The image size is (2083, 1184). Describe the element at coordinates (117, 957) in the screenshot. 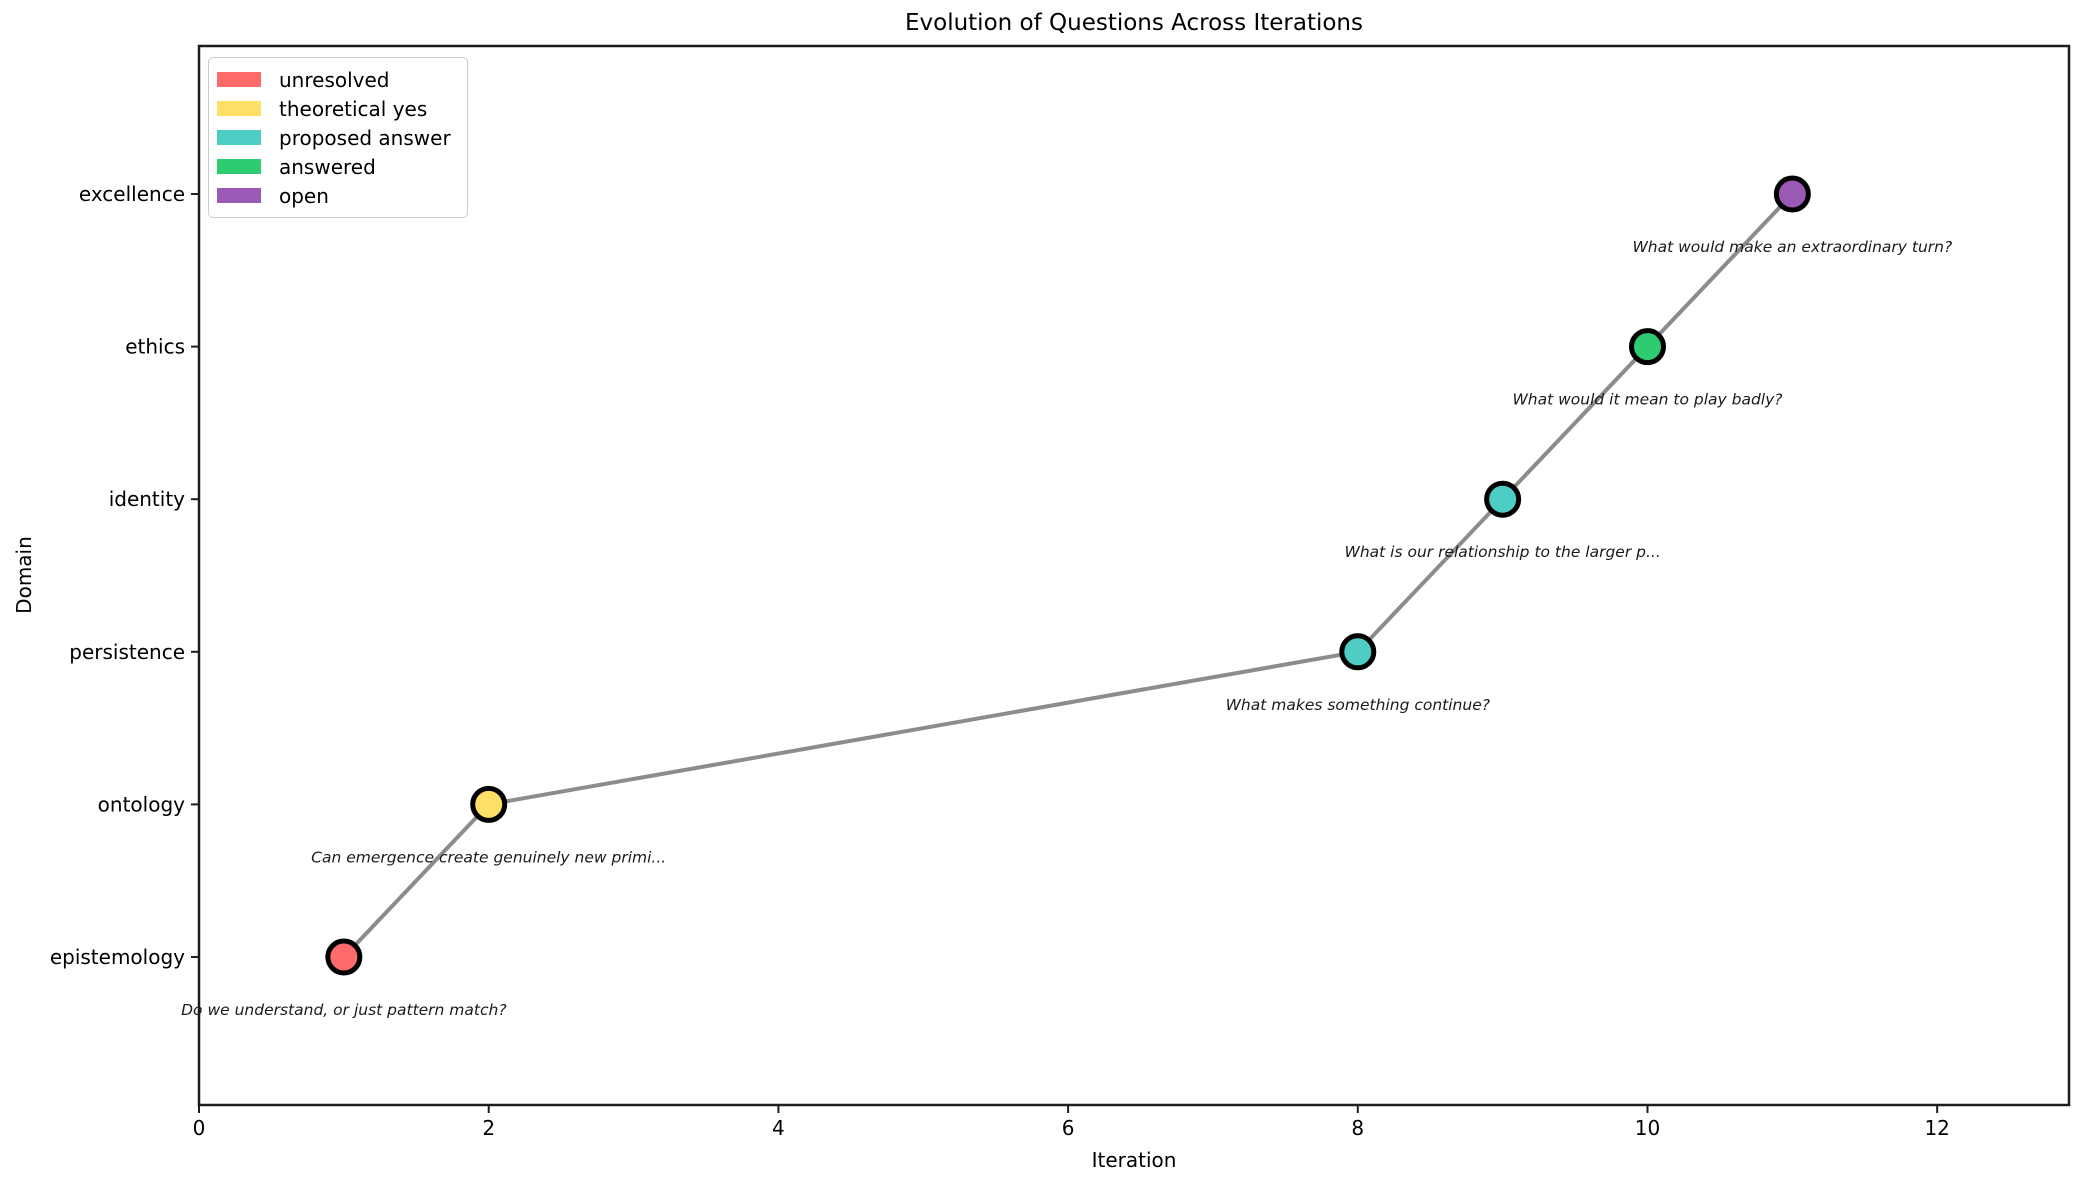

I see `y-tick-label-epistemology: epistemology` at that location.